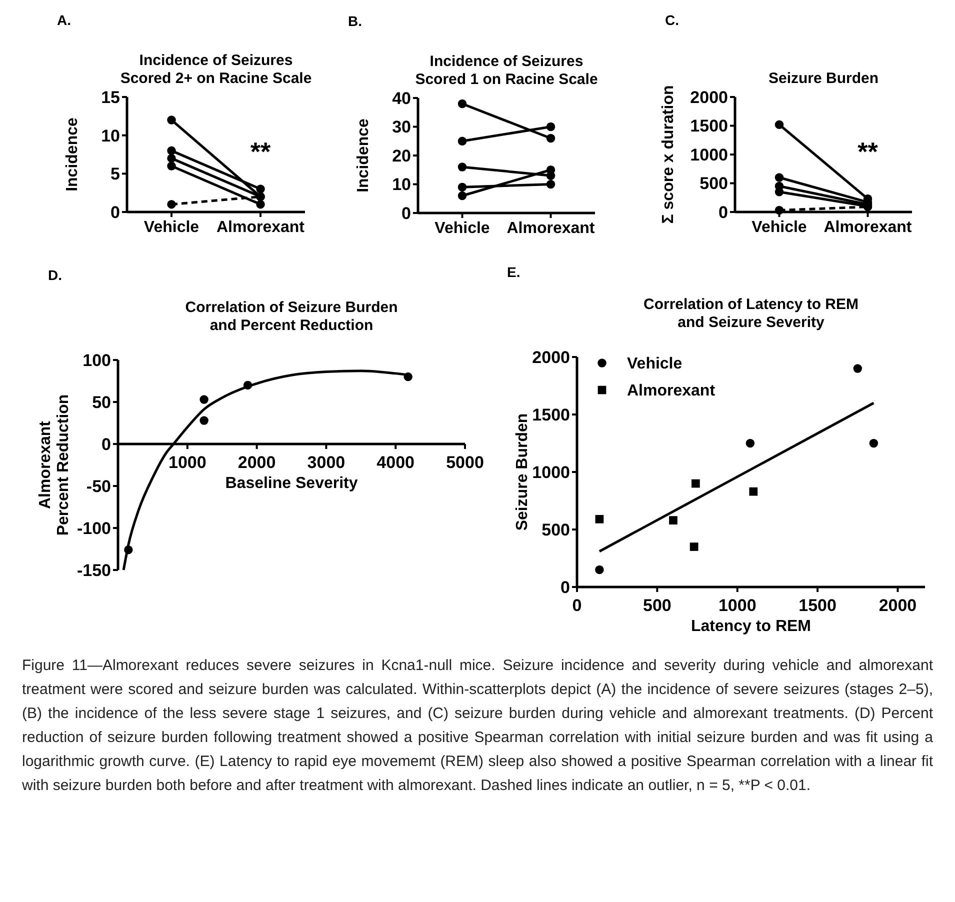 The height and width of the screenshot is (902, 955). I want to click on y-tick-label: 15, so click(110, 97).